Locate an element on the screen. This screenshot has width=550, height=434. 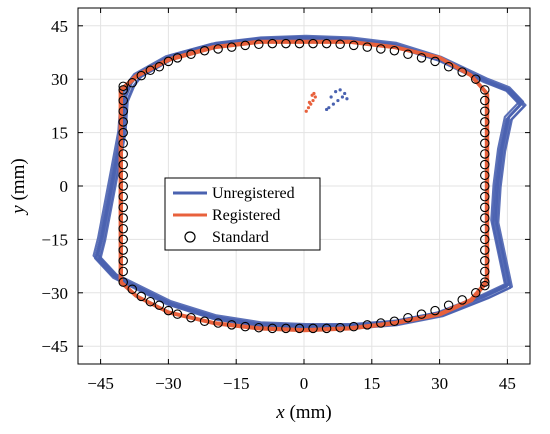
legend-label-registered: Registered is located at coordinates (246, 215).